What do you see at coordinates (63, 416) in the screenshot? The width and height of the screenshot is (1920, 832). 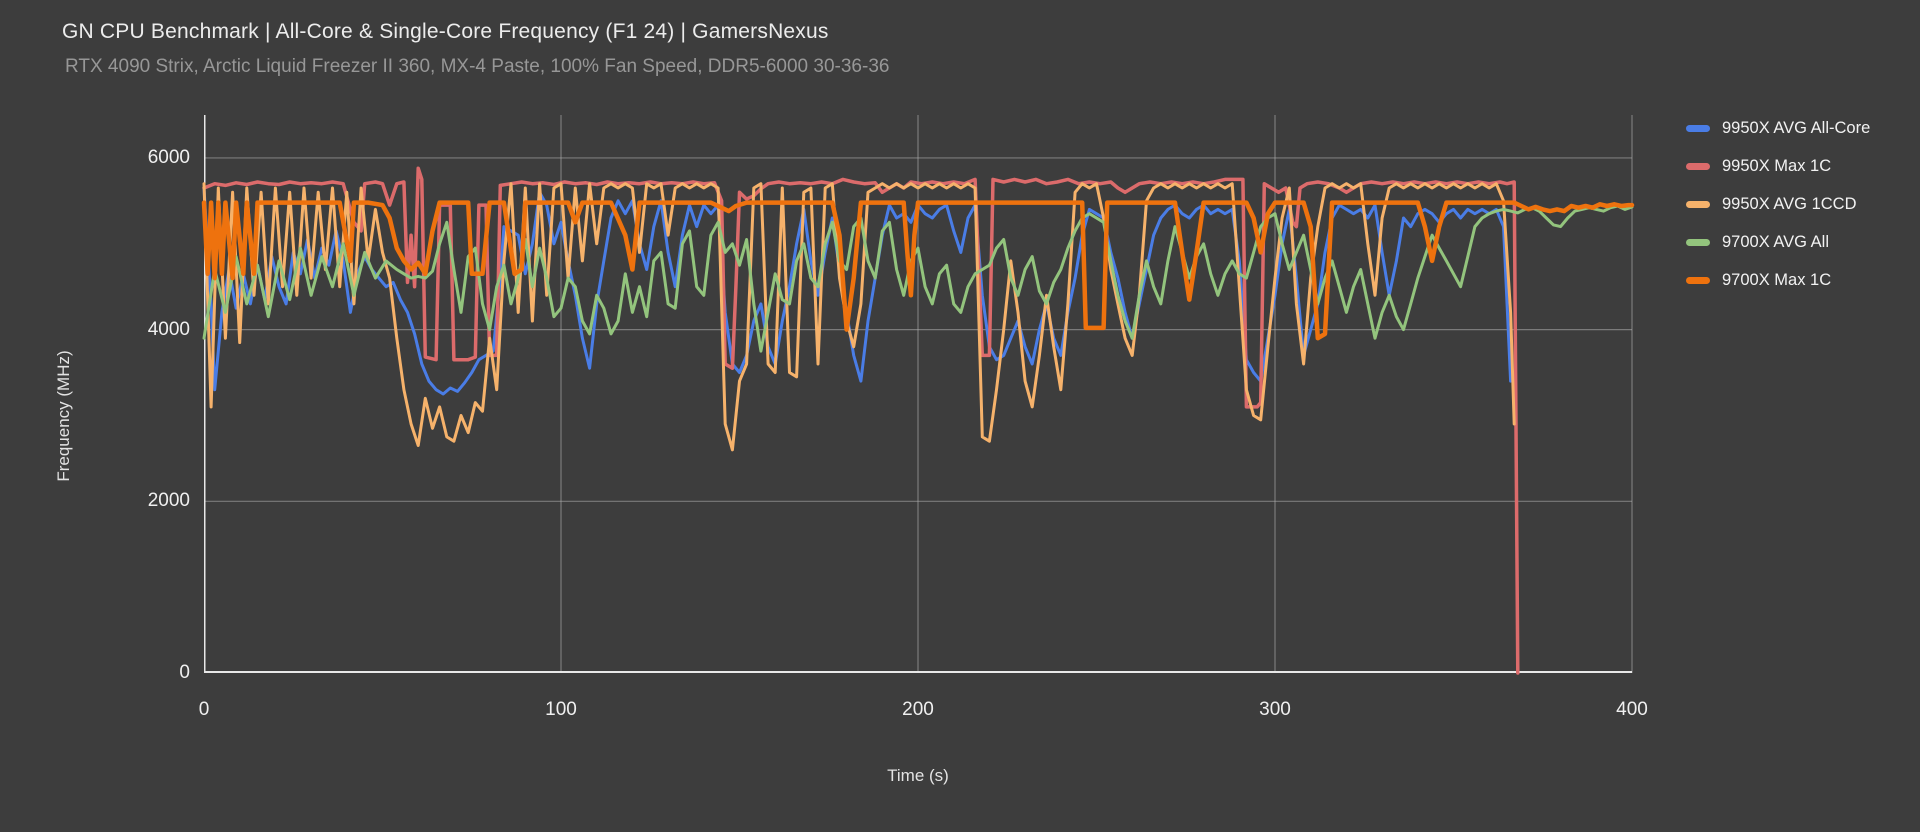 I see `y-axis-title: Frequency (MHz)` at bounding box center [63, 416].